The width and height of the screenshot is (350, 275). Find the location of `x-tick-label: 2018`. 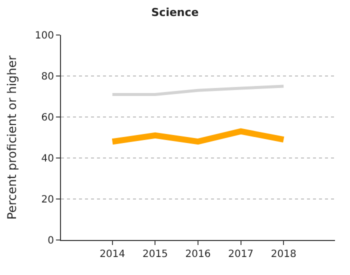

x-tick-label: 2018 is located at coordinates (283, 254).